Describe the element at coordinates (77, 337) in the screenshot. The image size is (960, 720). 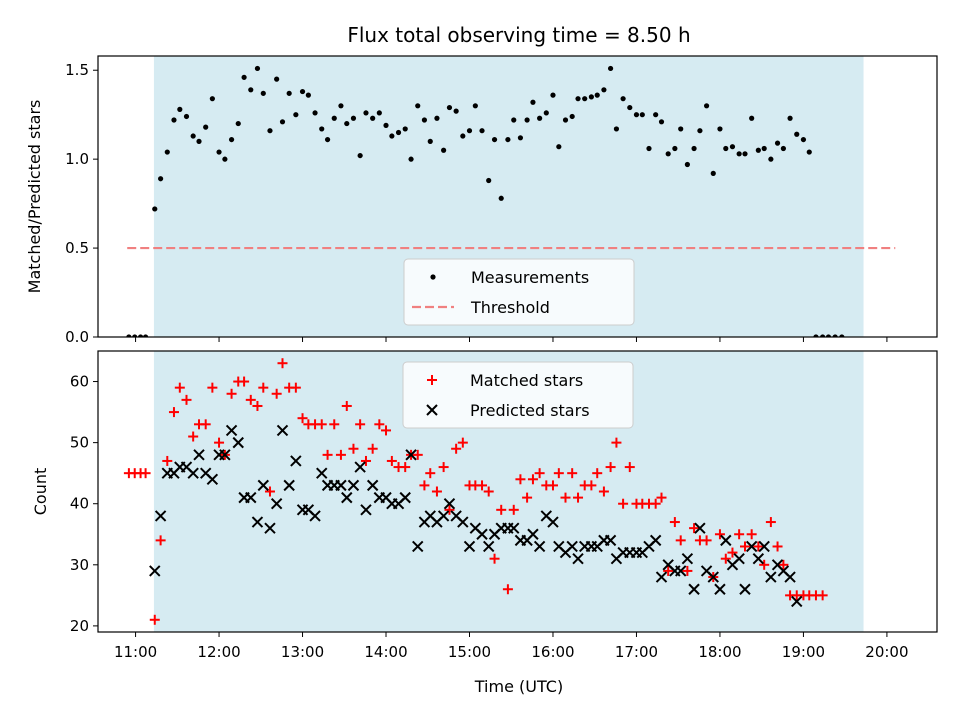
I see `y-tick-label: 0.0` at that location.